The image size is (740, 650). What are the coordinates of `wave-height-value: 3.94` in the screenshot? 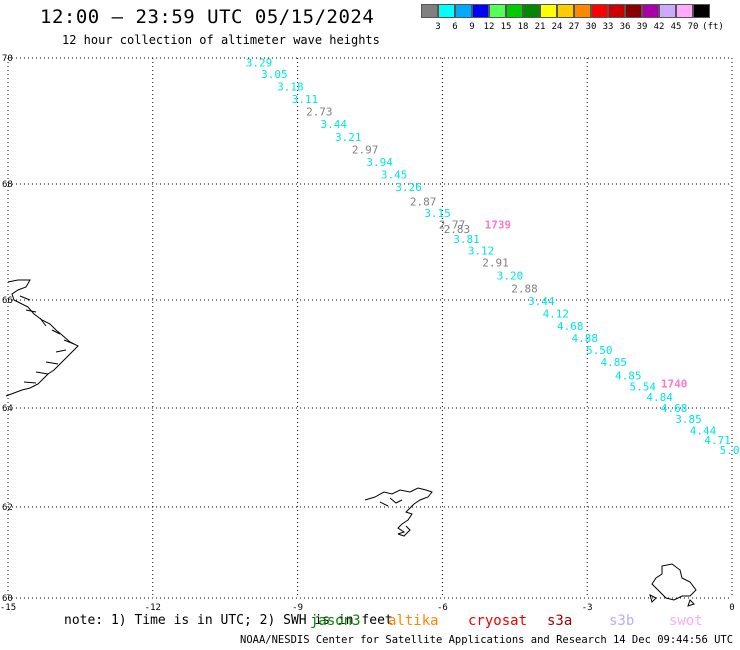 It's located at (379, 162).